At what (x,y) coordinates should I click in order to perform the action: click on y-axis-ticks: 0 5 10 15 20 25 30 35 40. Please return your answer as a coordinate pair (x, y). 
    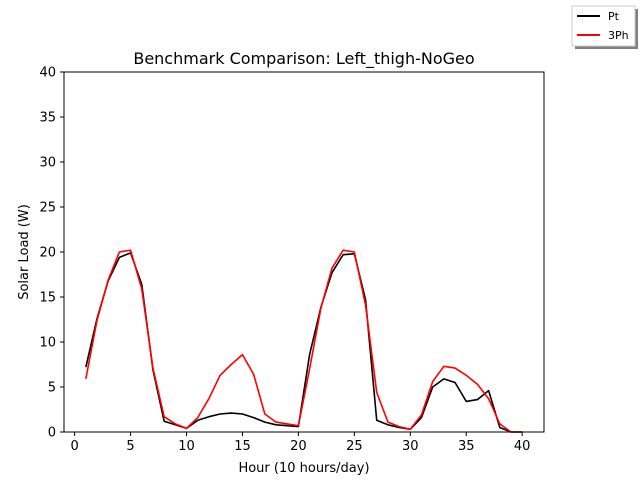
    Looking at the image, I should click on (51, 253).